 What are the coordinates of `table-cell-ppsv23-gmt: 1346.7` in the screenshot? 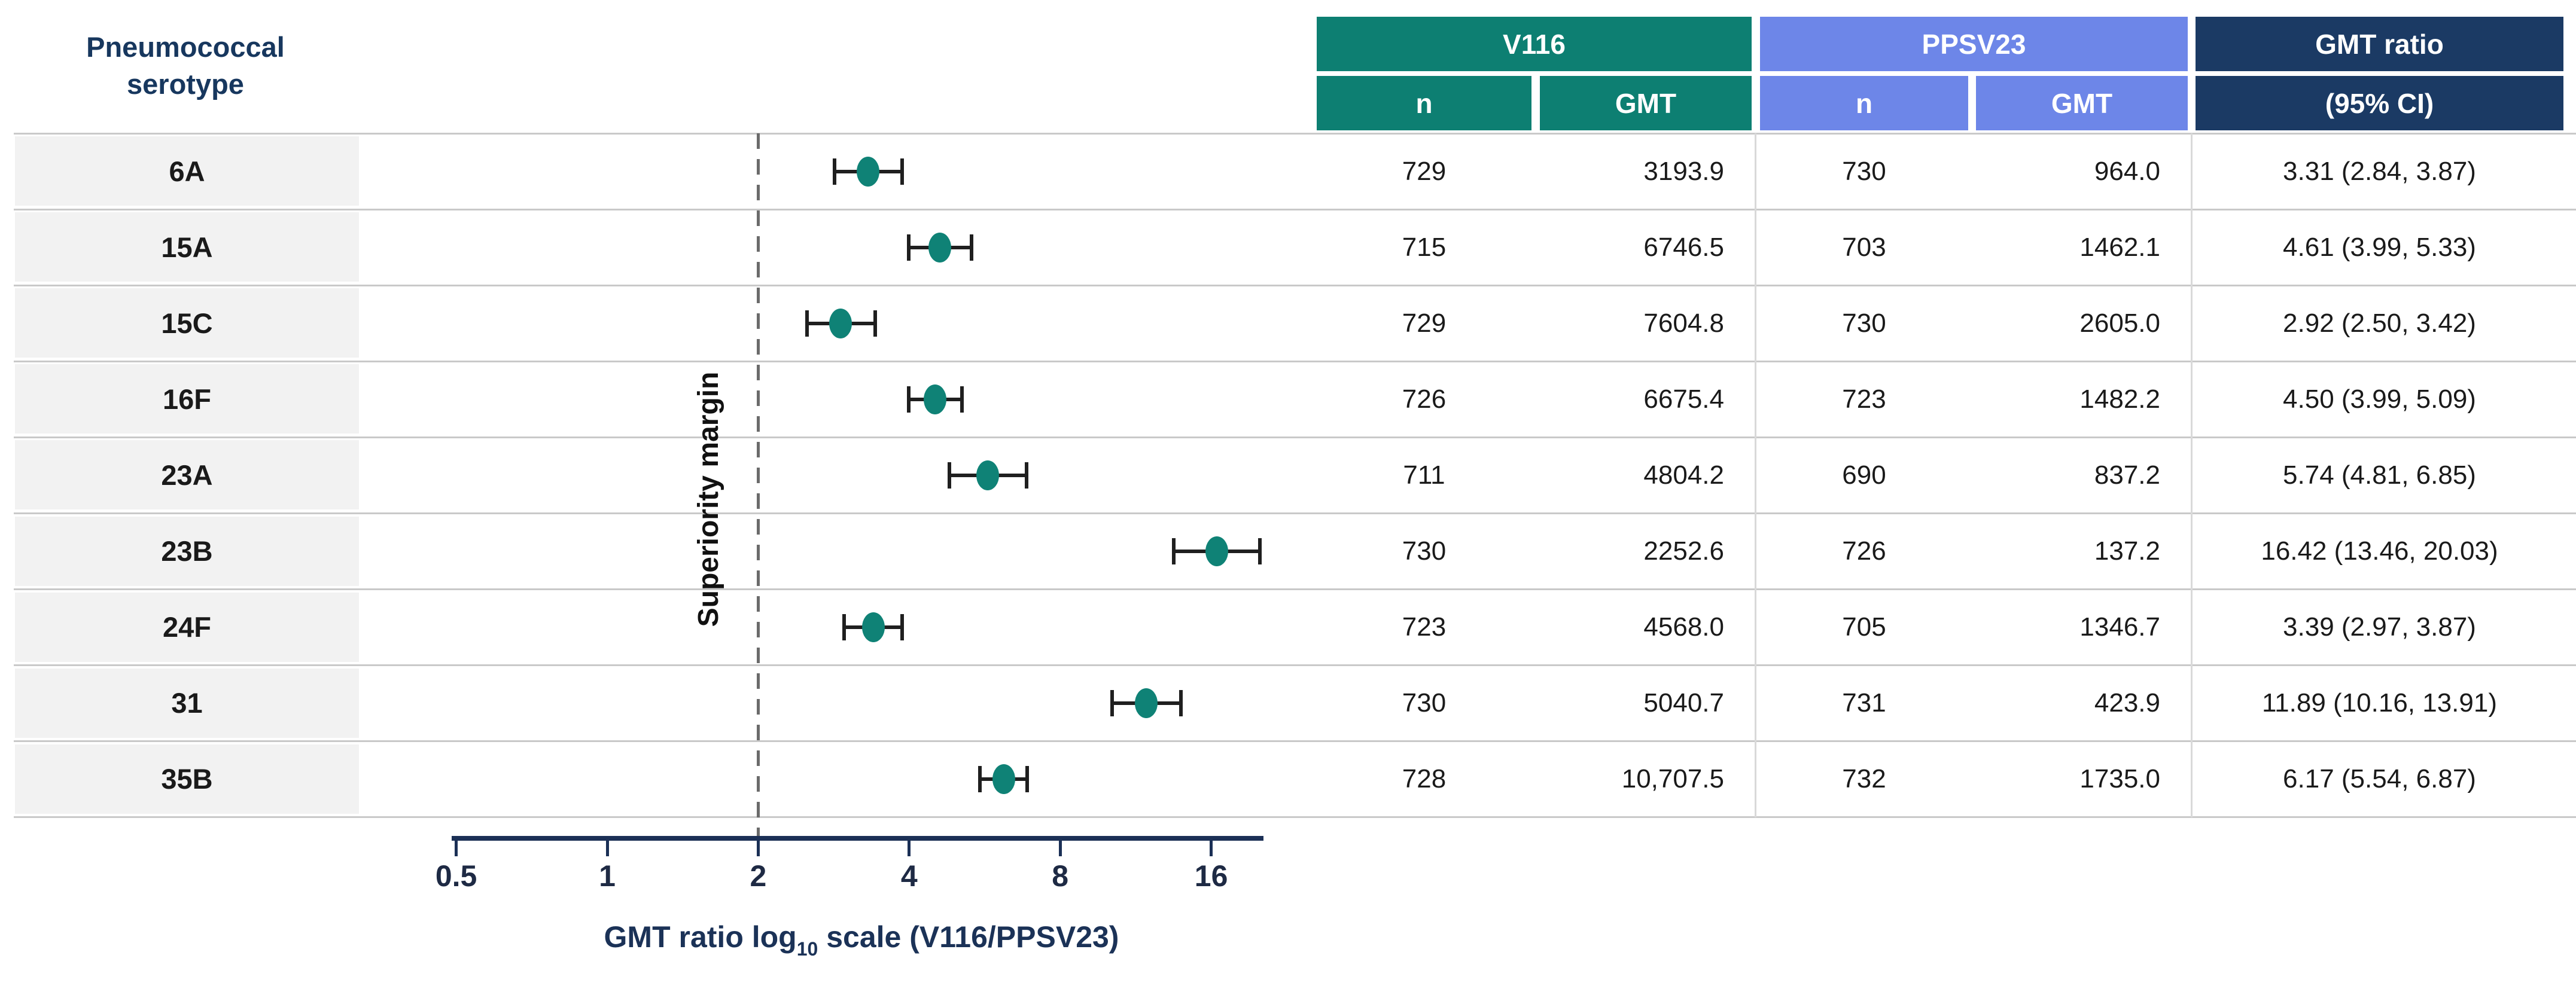 It's located at (2119, 627).